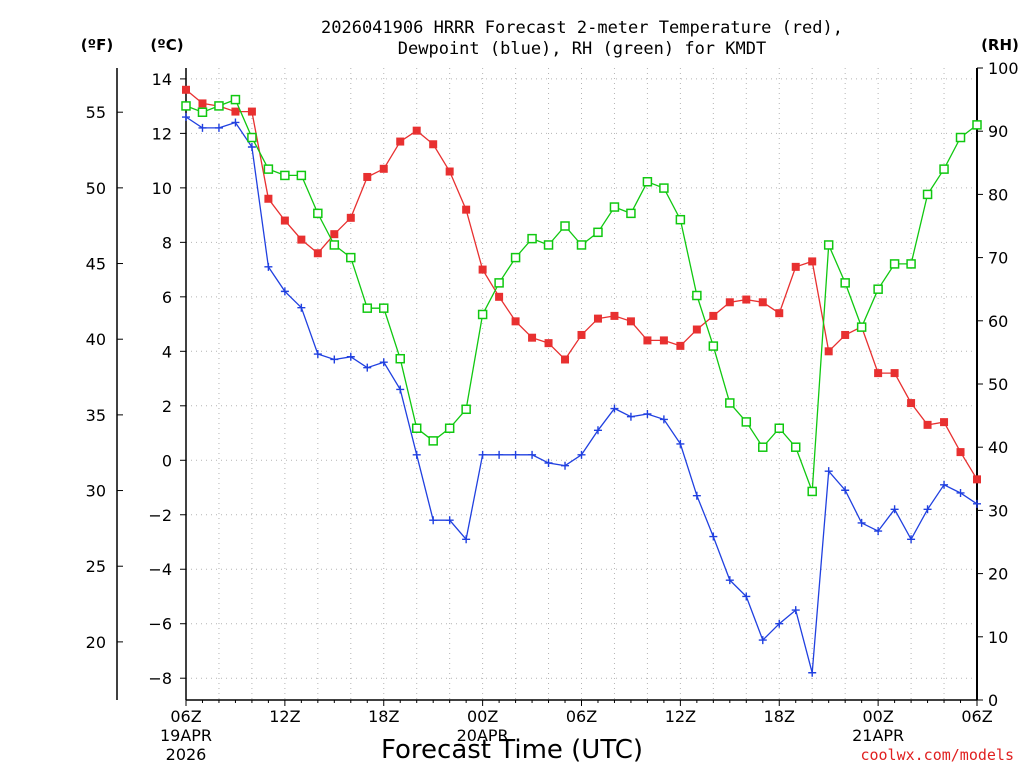 The height and width of the screenshot is (768, 1024). What do you see at coordinates (167, 406) in the screenshot?
I see `celsius-tick-label: 2` at bounding box center [167, 406].